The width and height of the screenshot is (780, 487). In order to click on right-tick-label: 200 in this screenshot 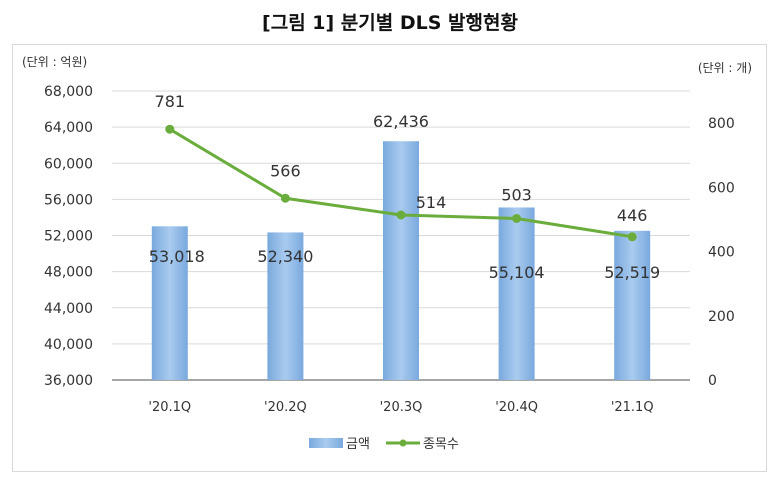, I will do `click(721, 317)`.